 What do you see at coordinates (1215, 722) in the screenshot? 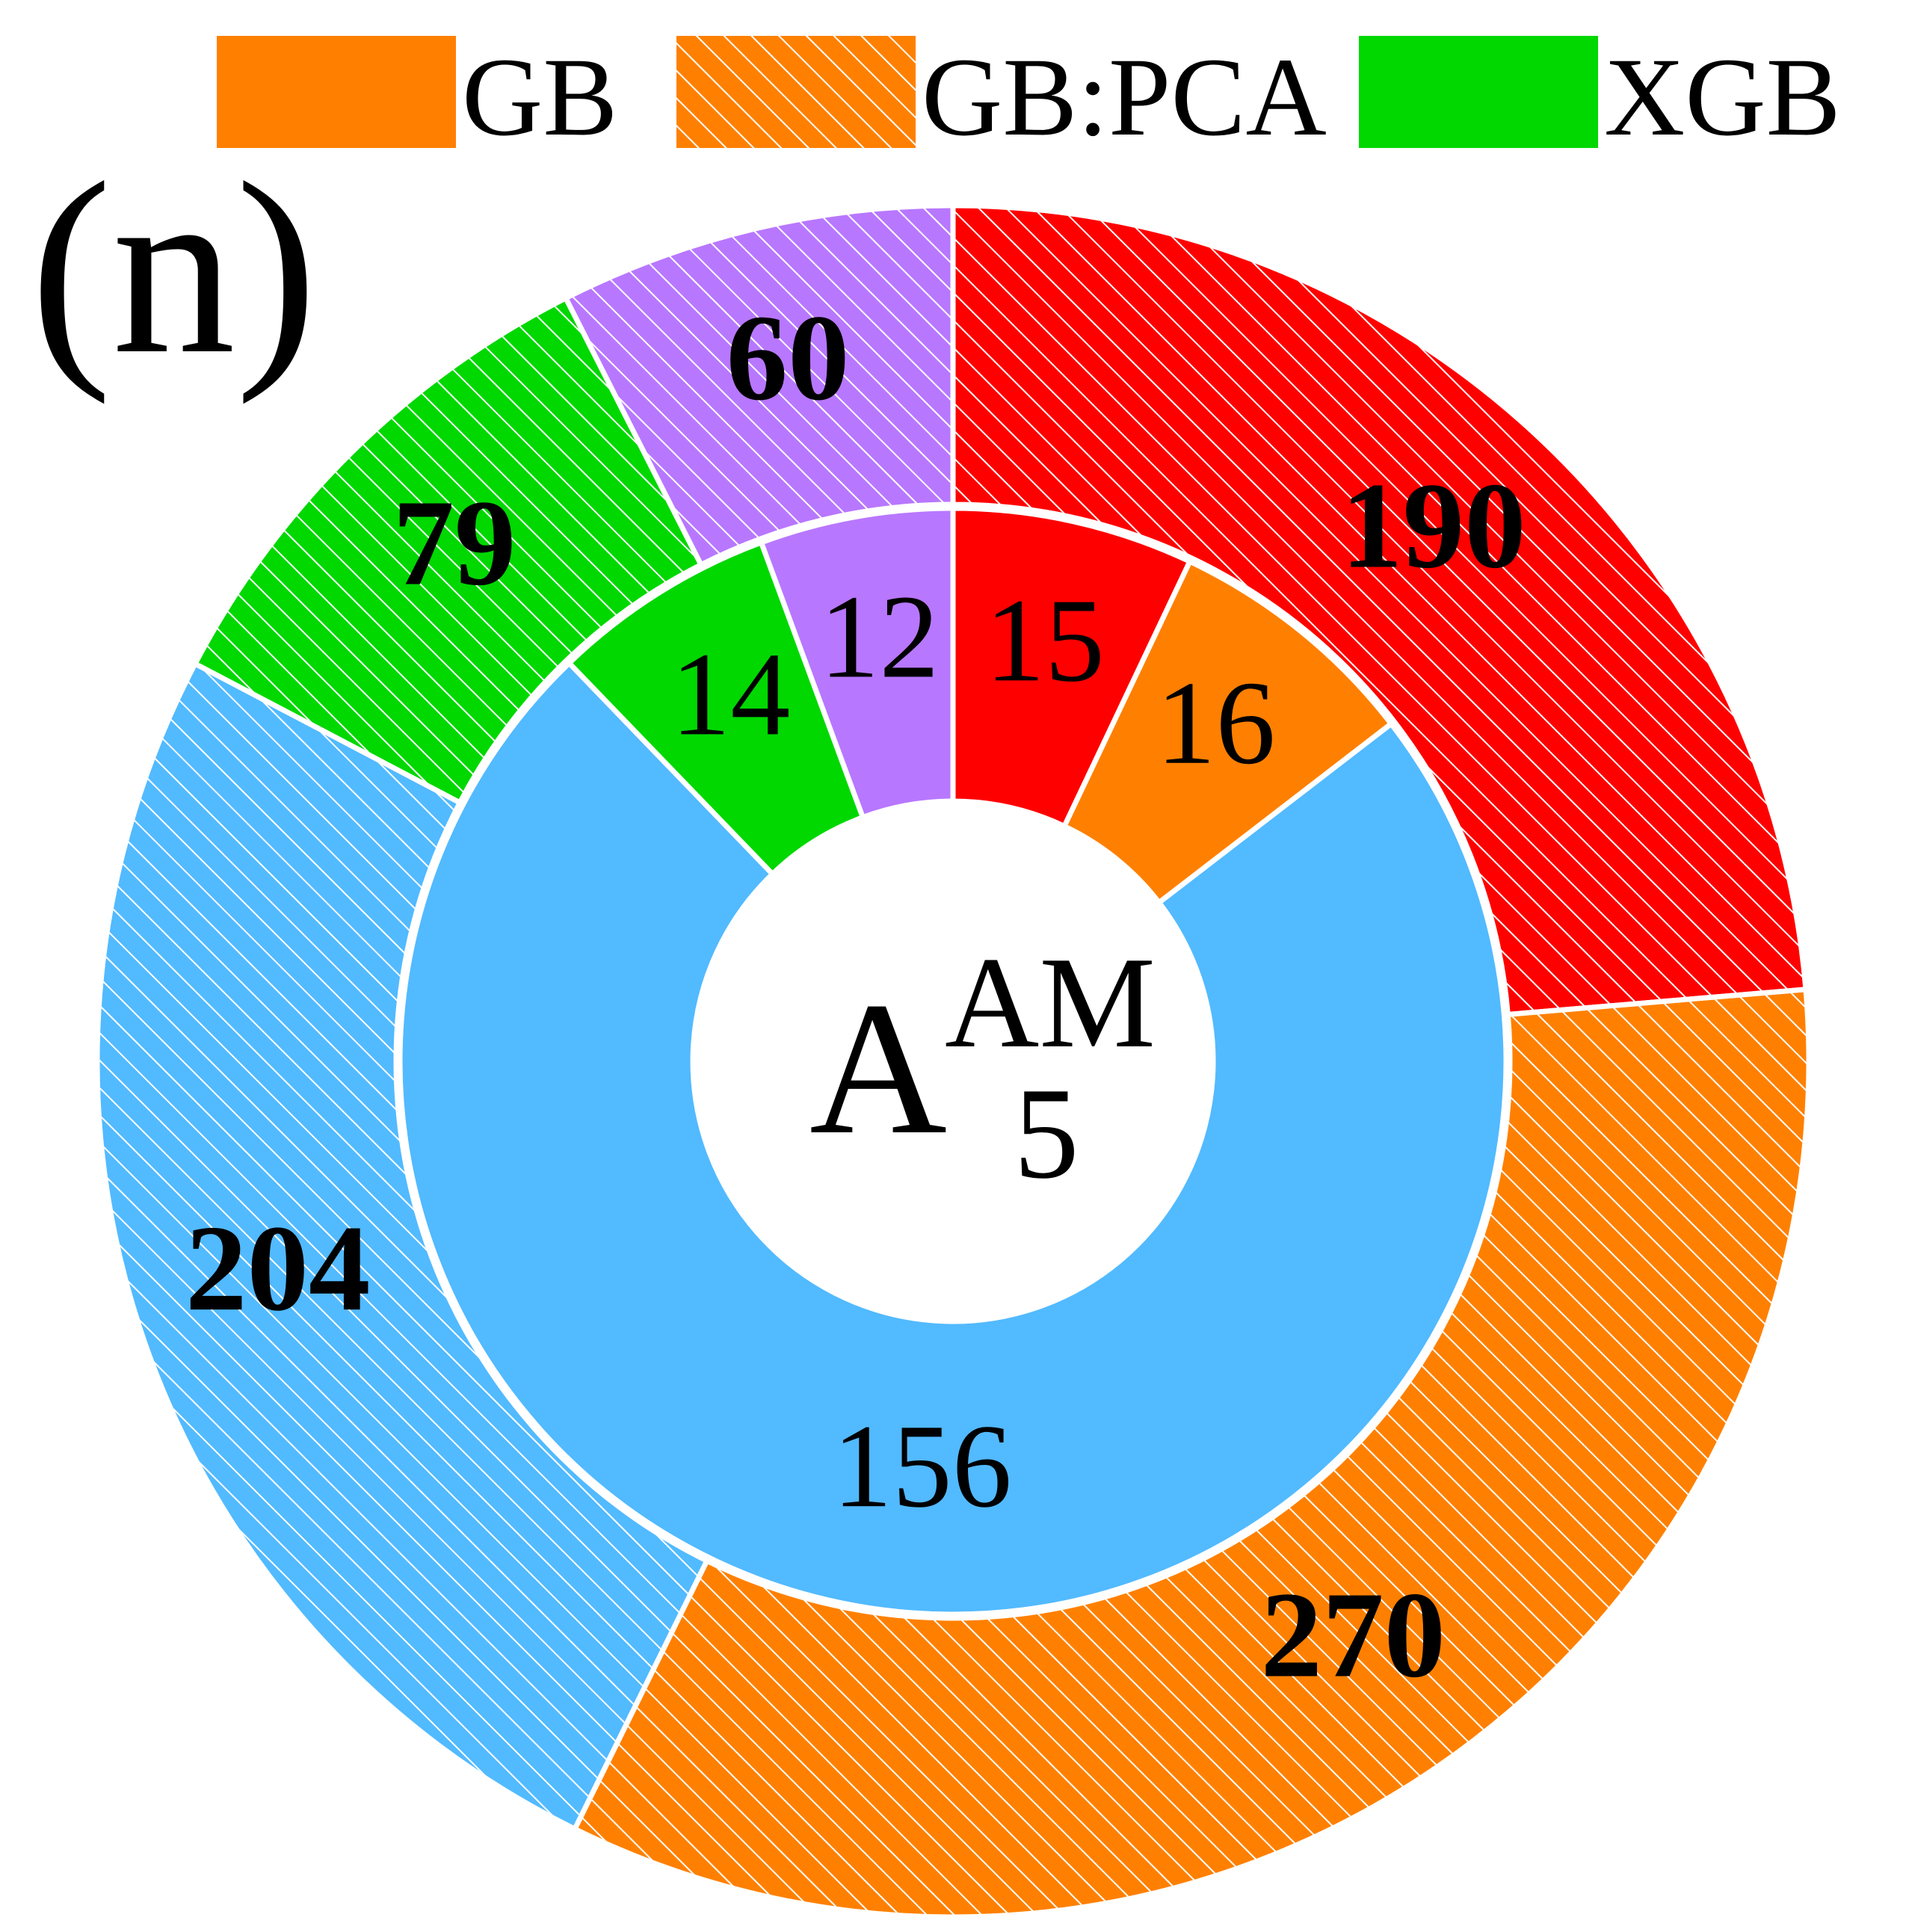
I see `inner-ring-label-1: 16` at bounding box center [1215, 722].